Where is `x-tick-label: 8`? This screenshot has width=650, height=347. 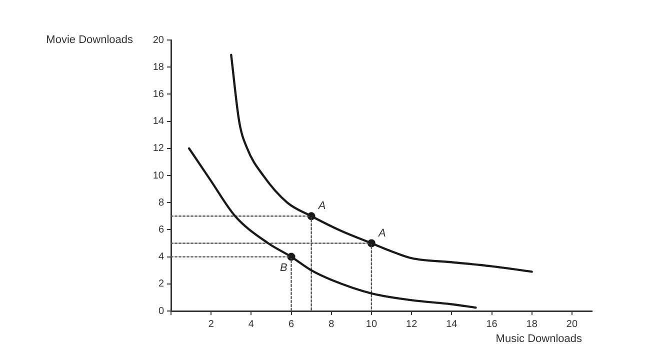
x-tick-label: 8 is located at coordinates (331, 324).